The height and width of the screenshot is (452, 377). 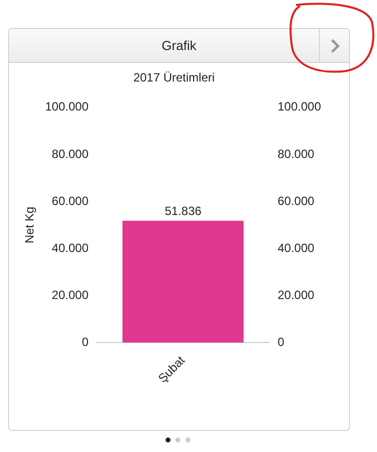 What do you see at coordinates (174, 77) in the screenshot?
I see `chart-subtitle: 2017 Üretimleri` at bounding box center [174, 77].